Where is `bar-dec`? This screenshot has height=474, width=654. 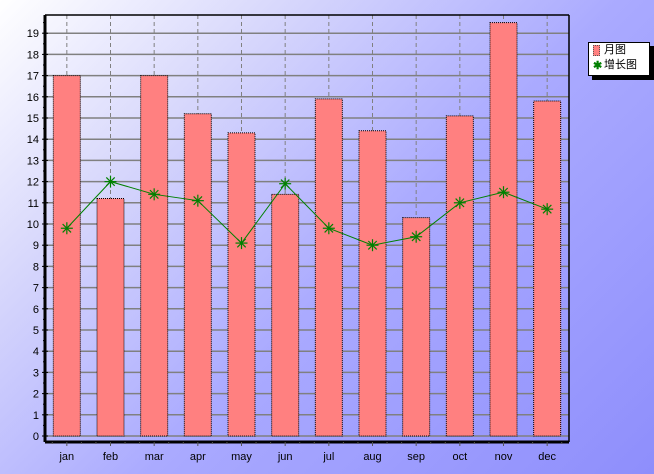
bar-dec is located at coordinates (547, 268).